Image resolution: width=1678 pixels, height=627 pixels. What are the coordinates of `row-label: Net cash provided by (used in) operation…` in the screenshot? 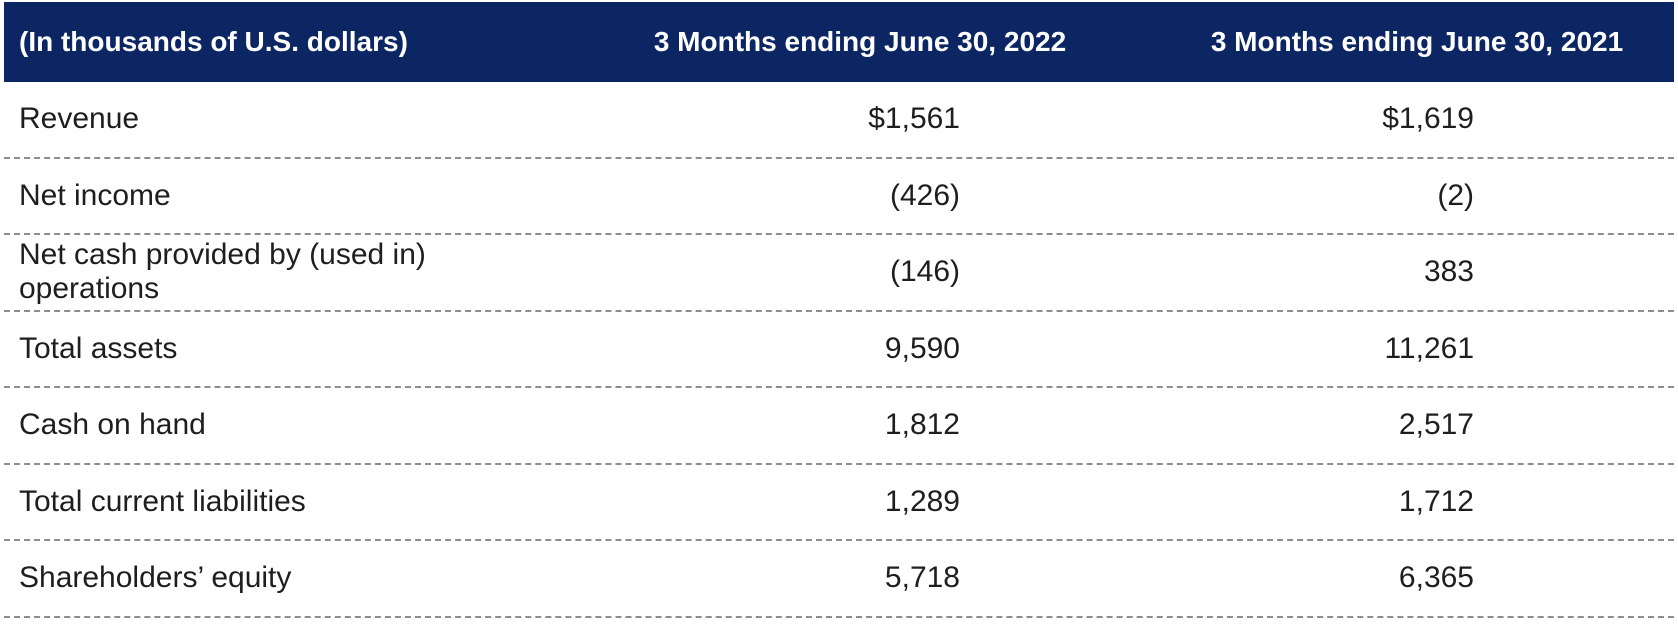 It's located at (222, 272).